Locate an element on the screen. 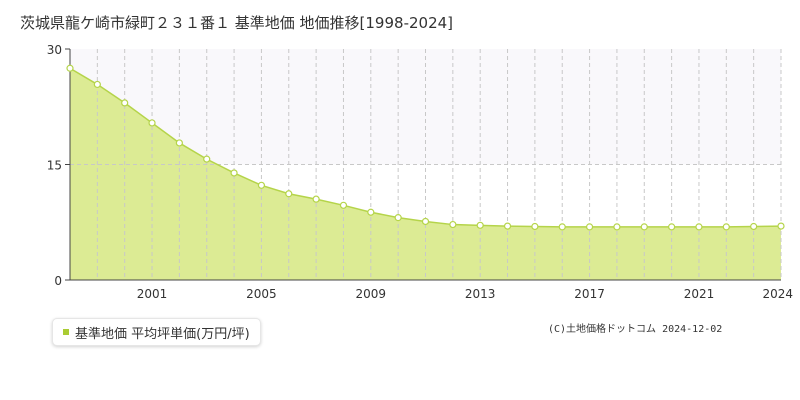 This screenshot has height=400, width=800. x-tick-label: 2013 is located at coordinates (480, 293).